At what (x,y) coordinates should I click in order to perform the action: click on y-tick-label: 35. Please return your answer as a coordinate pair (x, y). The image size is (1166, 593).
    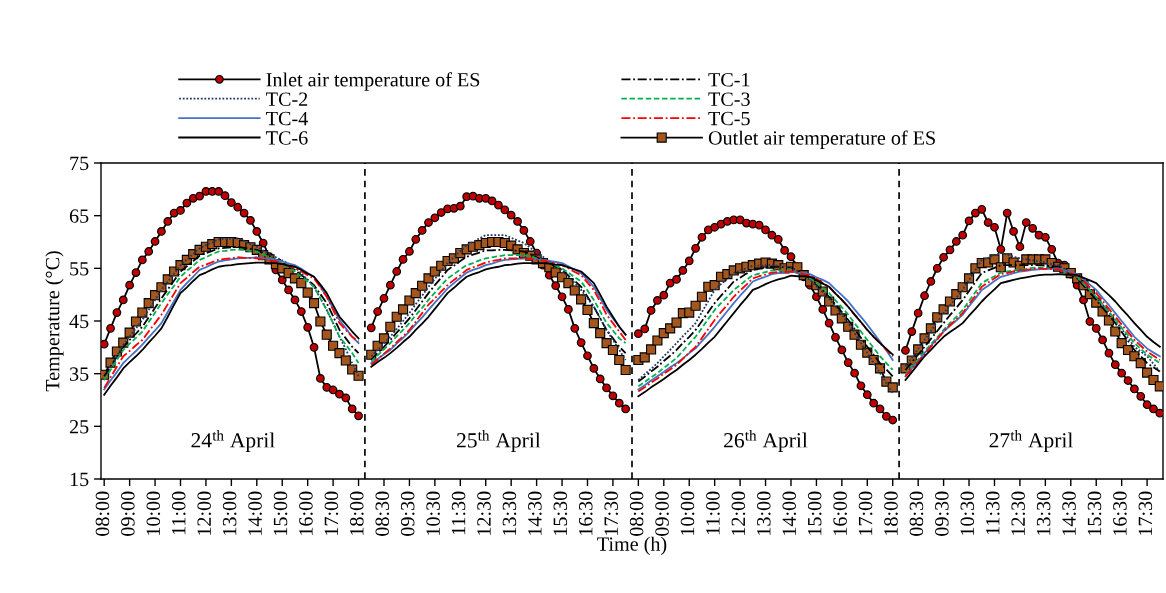
    Looking at the image, I should click on (79, 374).